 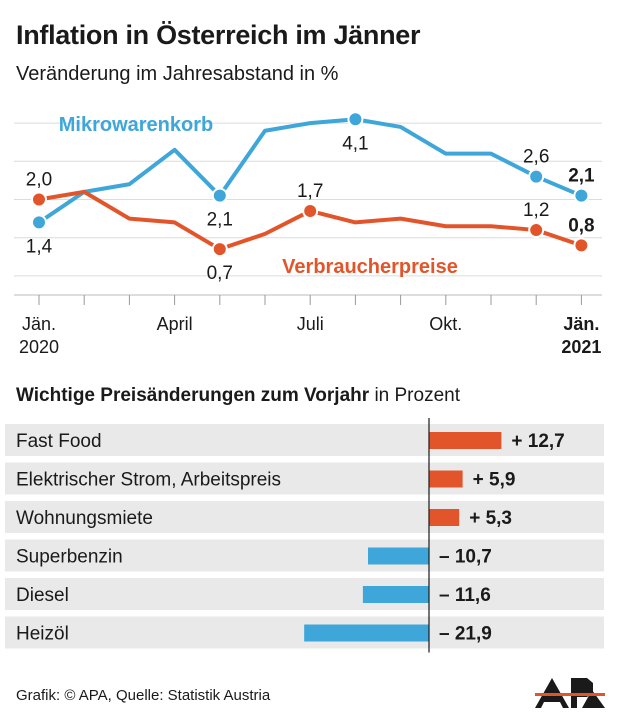 I want to click on series-name-label: Verbraucherpreise, so click(x=370, y=267).